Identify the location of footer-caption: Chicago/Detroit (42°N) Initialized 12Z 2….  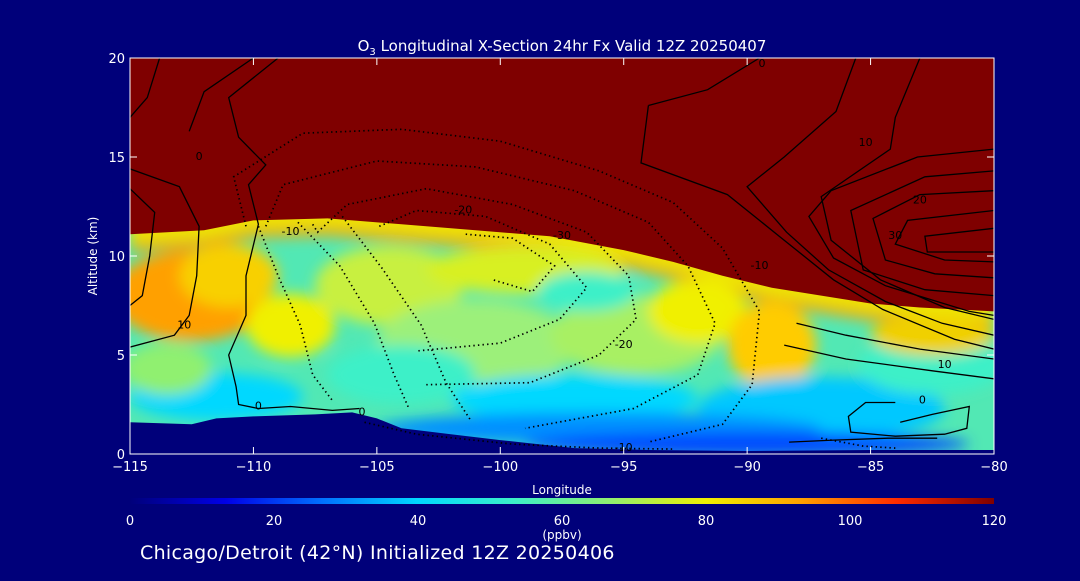
(377, 553).